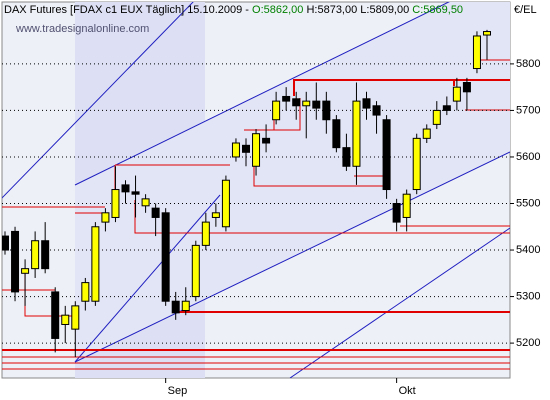 The height and width of the screenshot is (400, 550). I want to click on y-tick-label: 5500, so click(528, 203).